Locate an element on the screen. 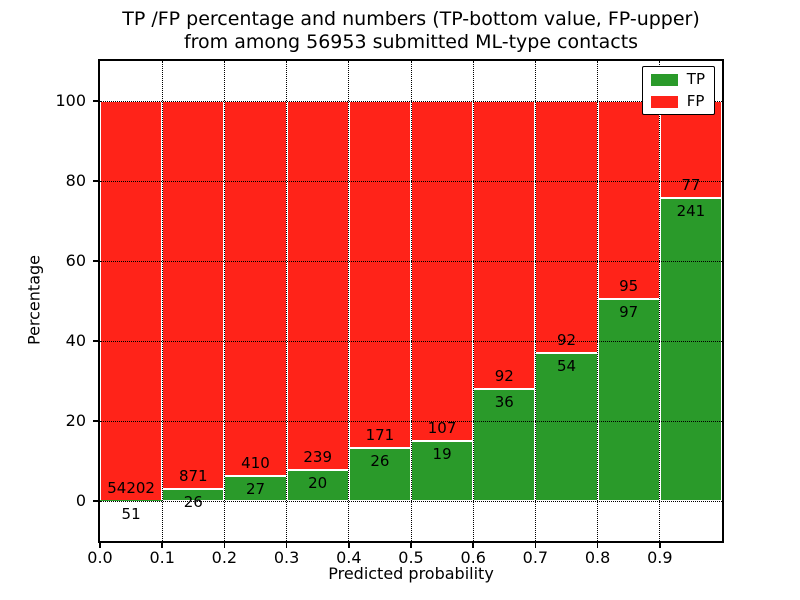 Image resolution: width=800 pixels, height=600 pixels. tp-count-label: 36 is located at coordinates (504, 401).